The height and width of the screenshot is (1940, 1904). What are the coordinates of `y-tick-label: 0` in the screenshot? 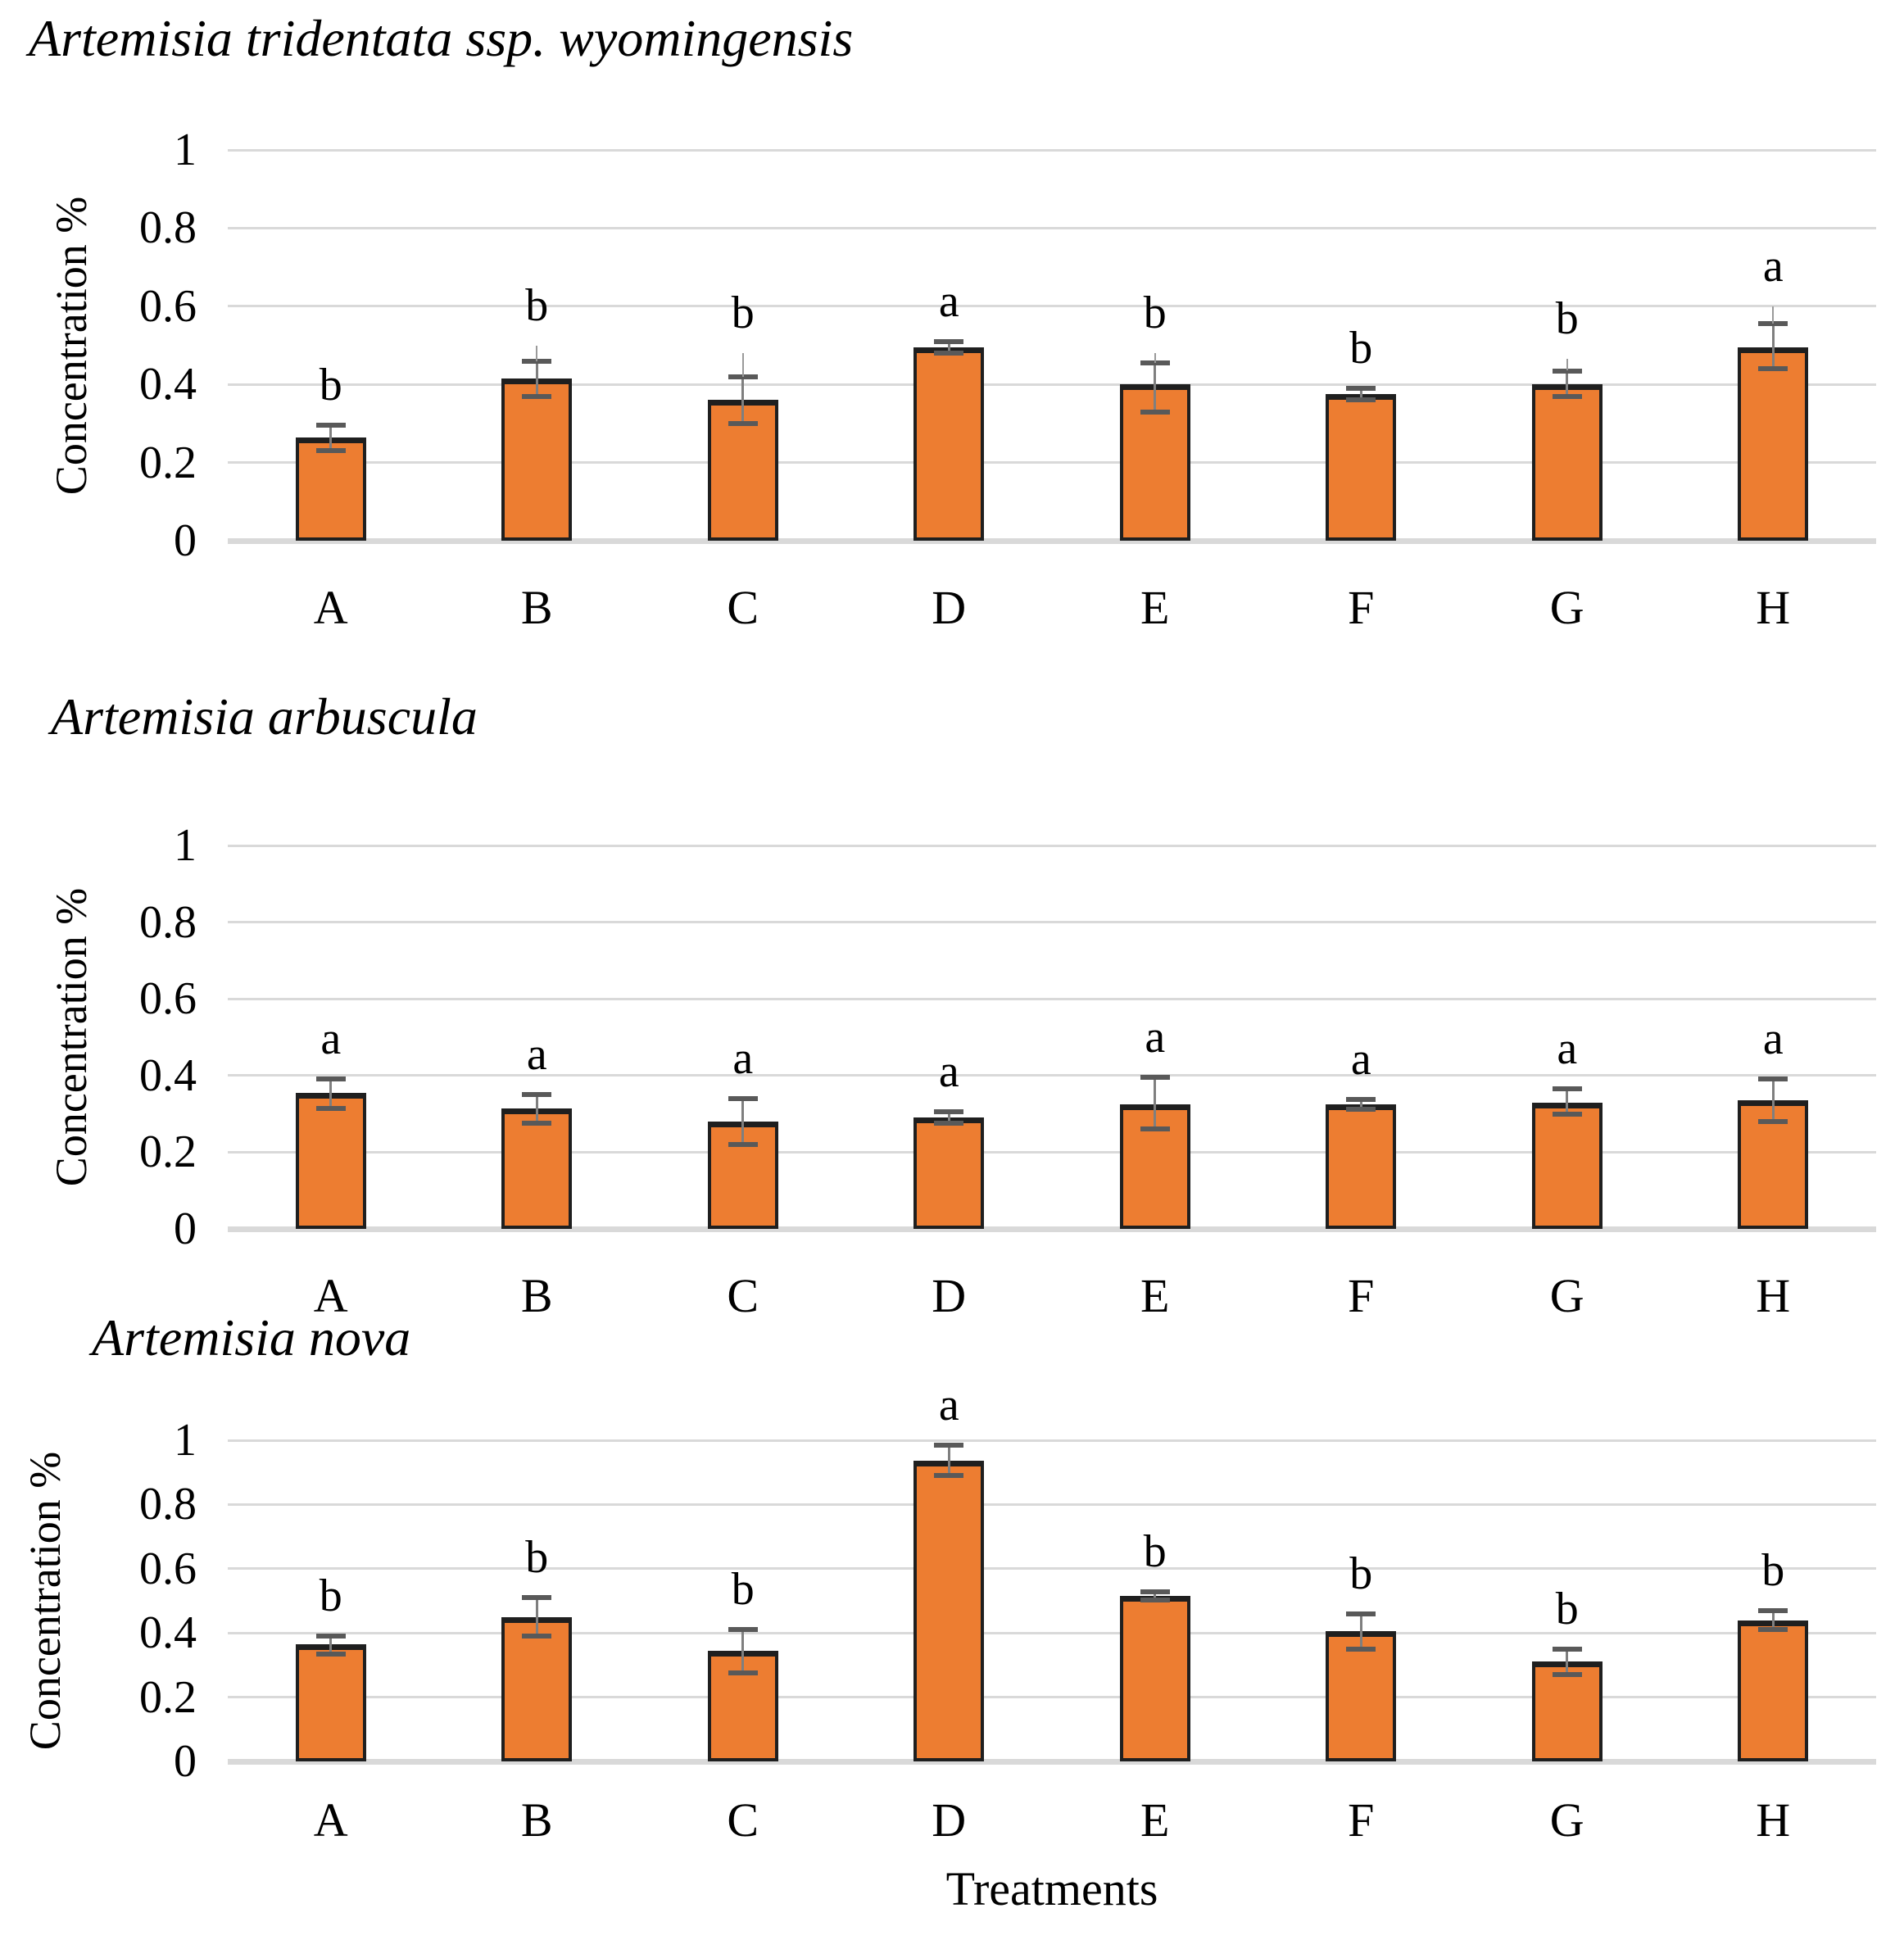 It's located at (185, 1229).